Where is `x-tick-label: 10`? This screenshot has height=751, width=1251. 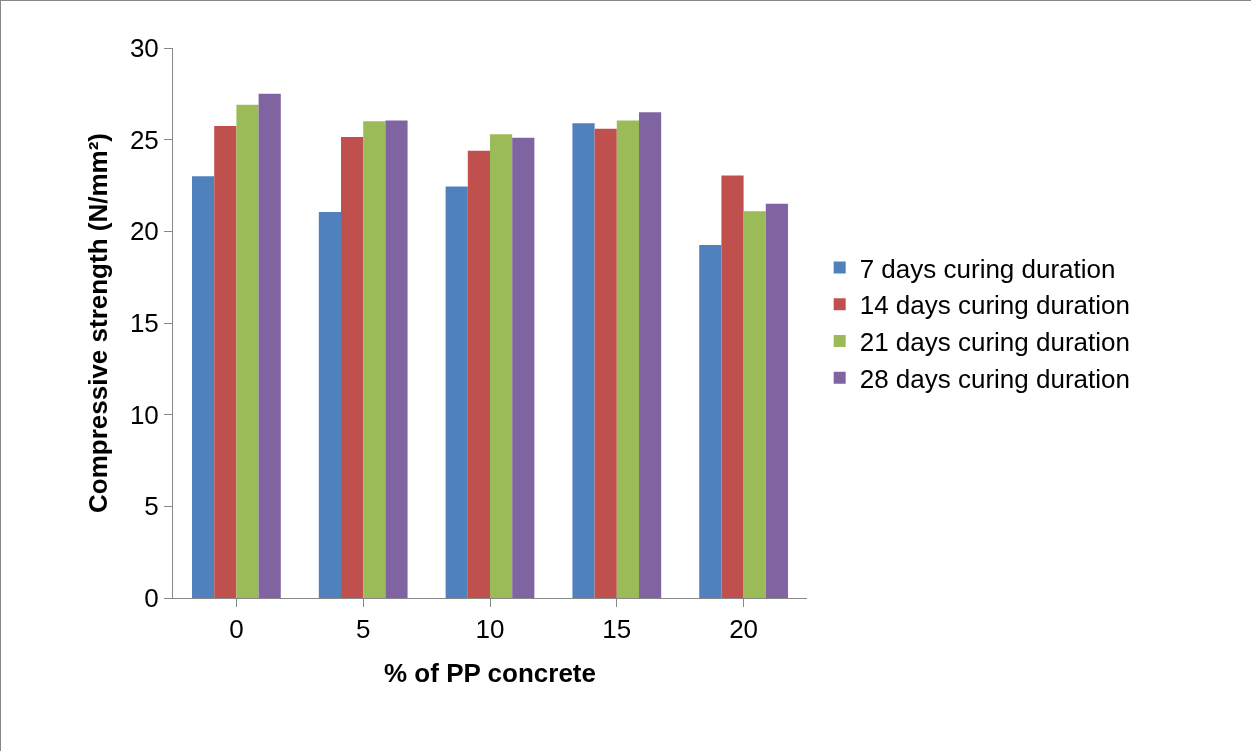 x-tick-label: 10 is located at coordinates (490, 629).